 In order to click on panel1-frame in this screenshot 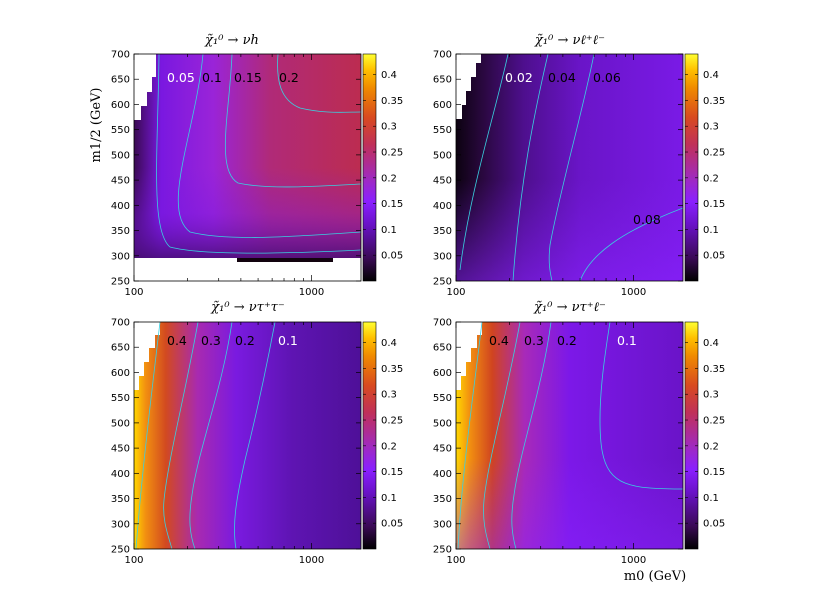, I will do `click(247, 167)`.